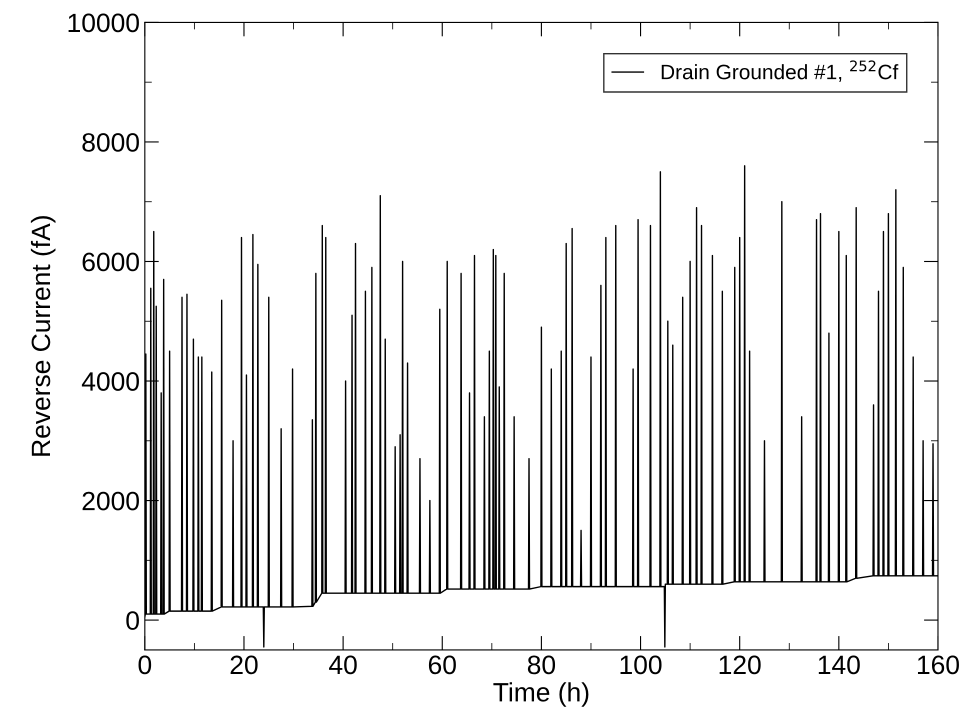 The image size is (972, 723). I want to click on y-tick-label: 0, so click(132, 620).